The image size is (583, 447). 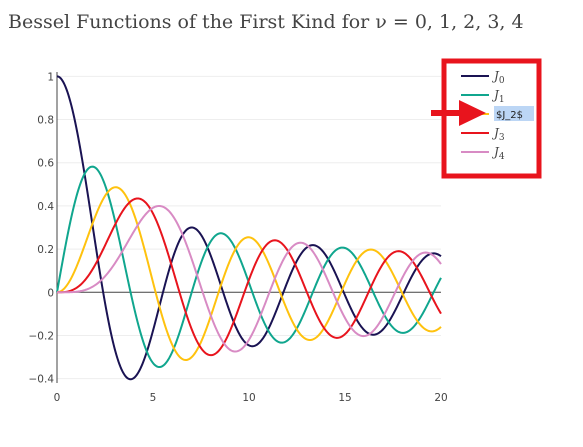 I want to click on x-tick-label: 20, so click(x=440, y=398).